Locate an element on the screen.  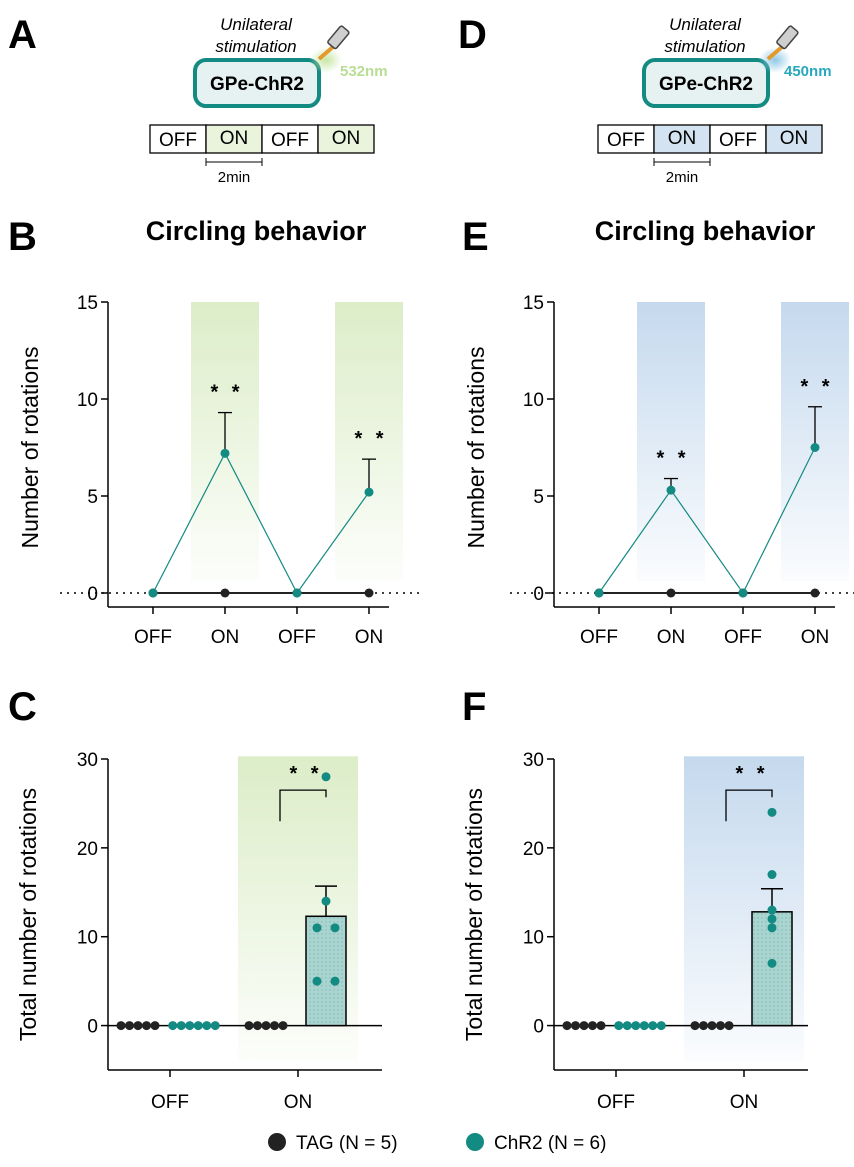
light-on-region is located at coordinates (671, 441).